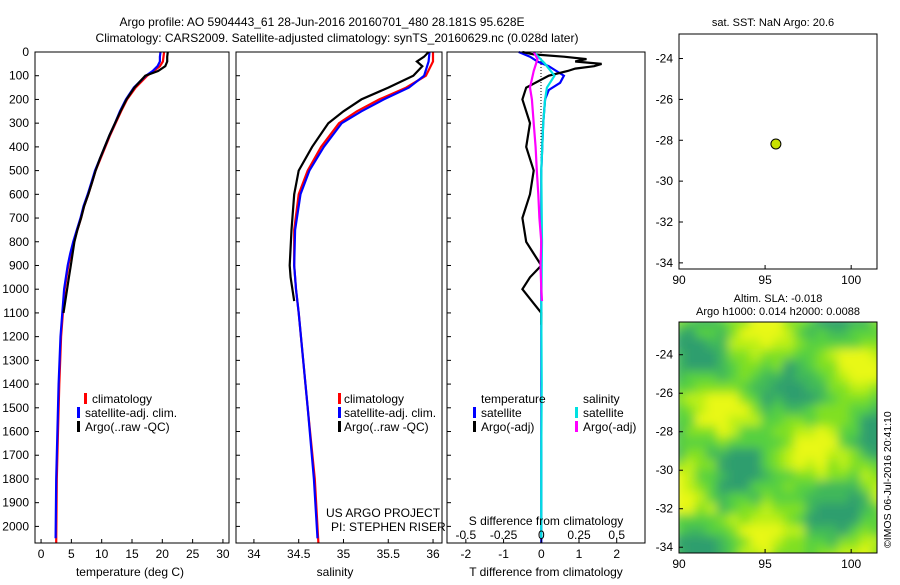 Image resolution: width=900 pixels, height=585 pixels. I want to click on x-tick-label: 95, so click(765, 280).